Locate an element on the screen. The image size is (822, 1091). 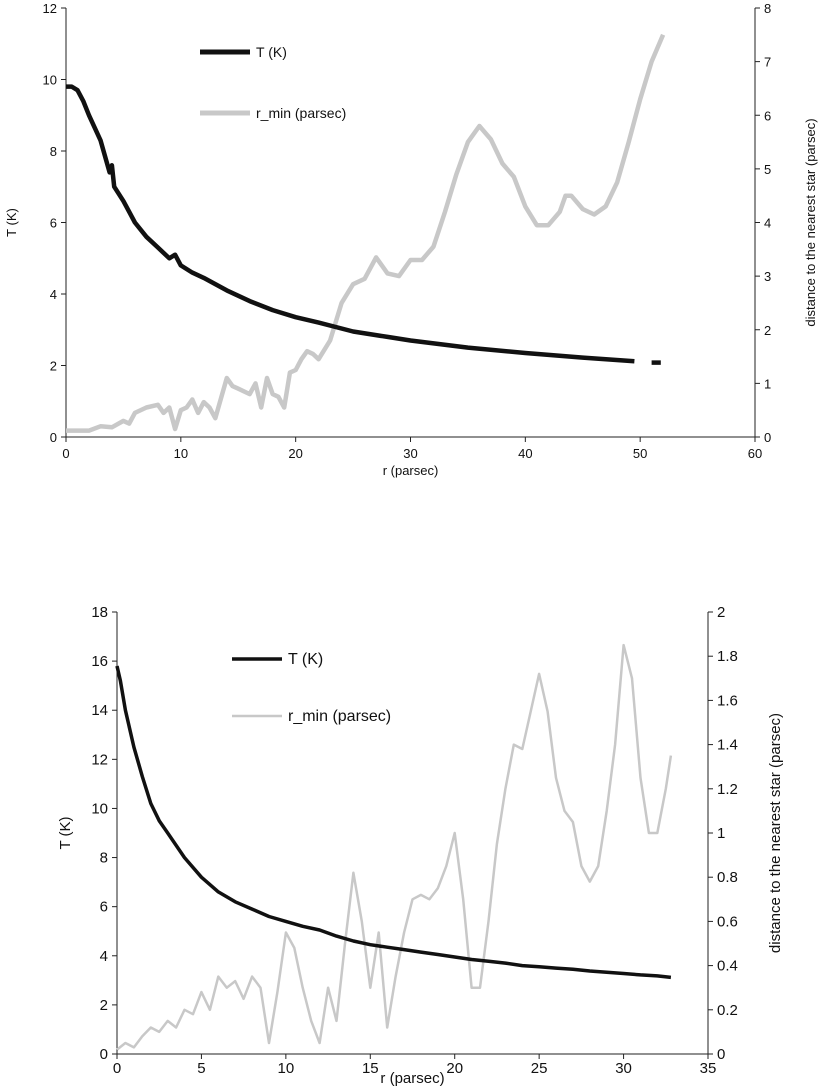
x-tick-label: 60 is located at coordinates (755, 453).